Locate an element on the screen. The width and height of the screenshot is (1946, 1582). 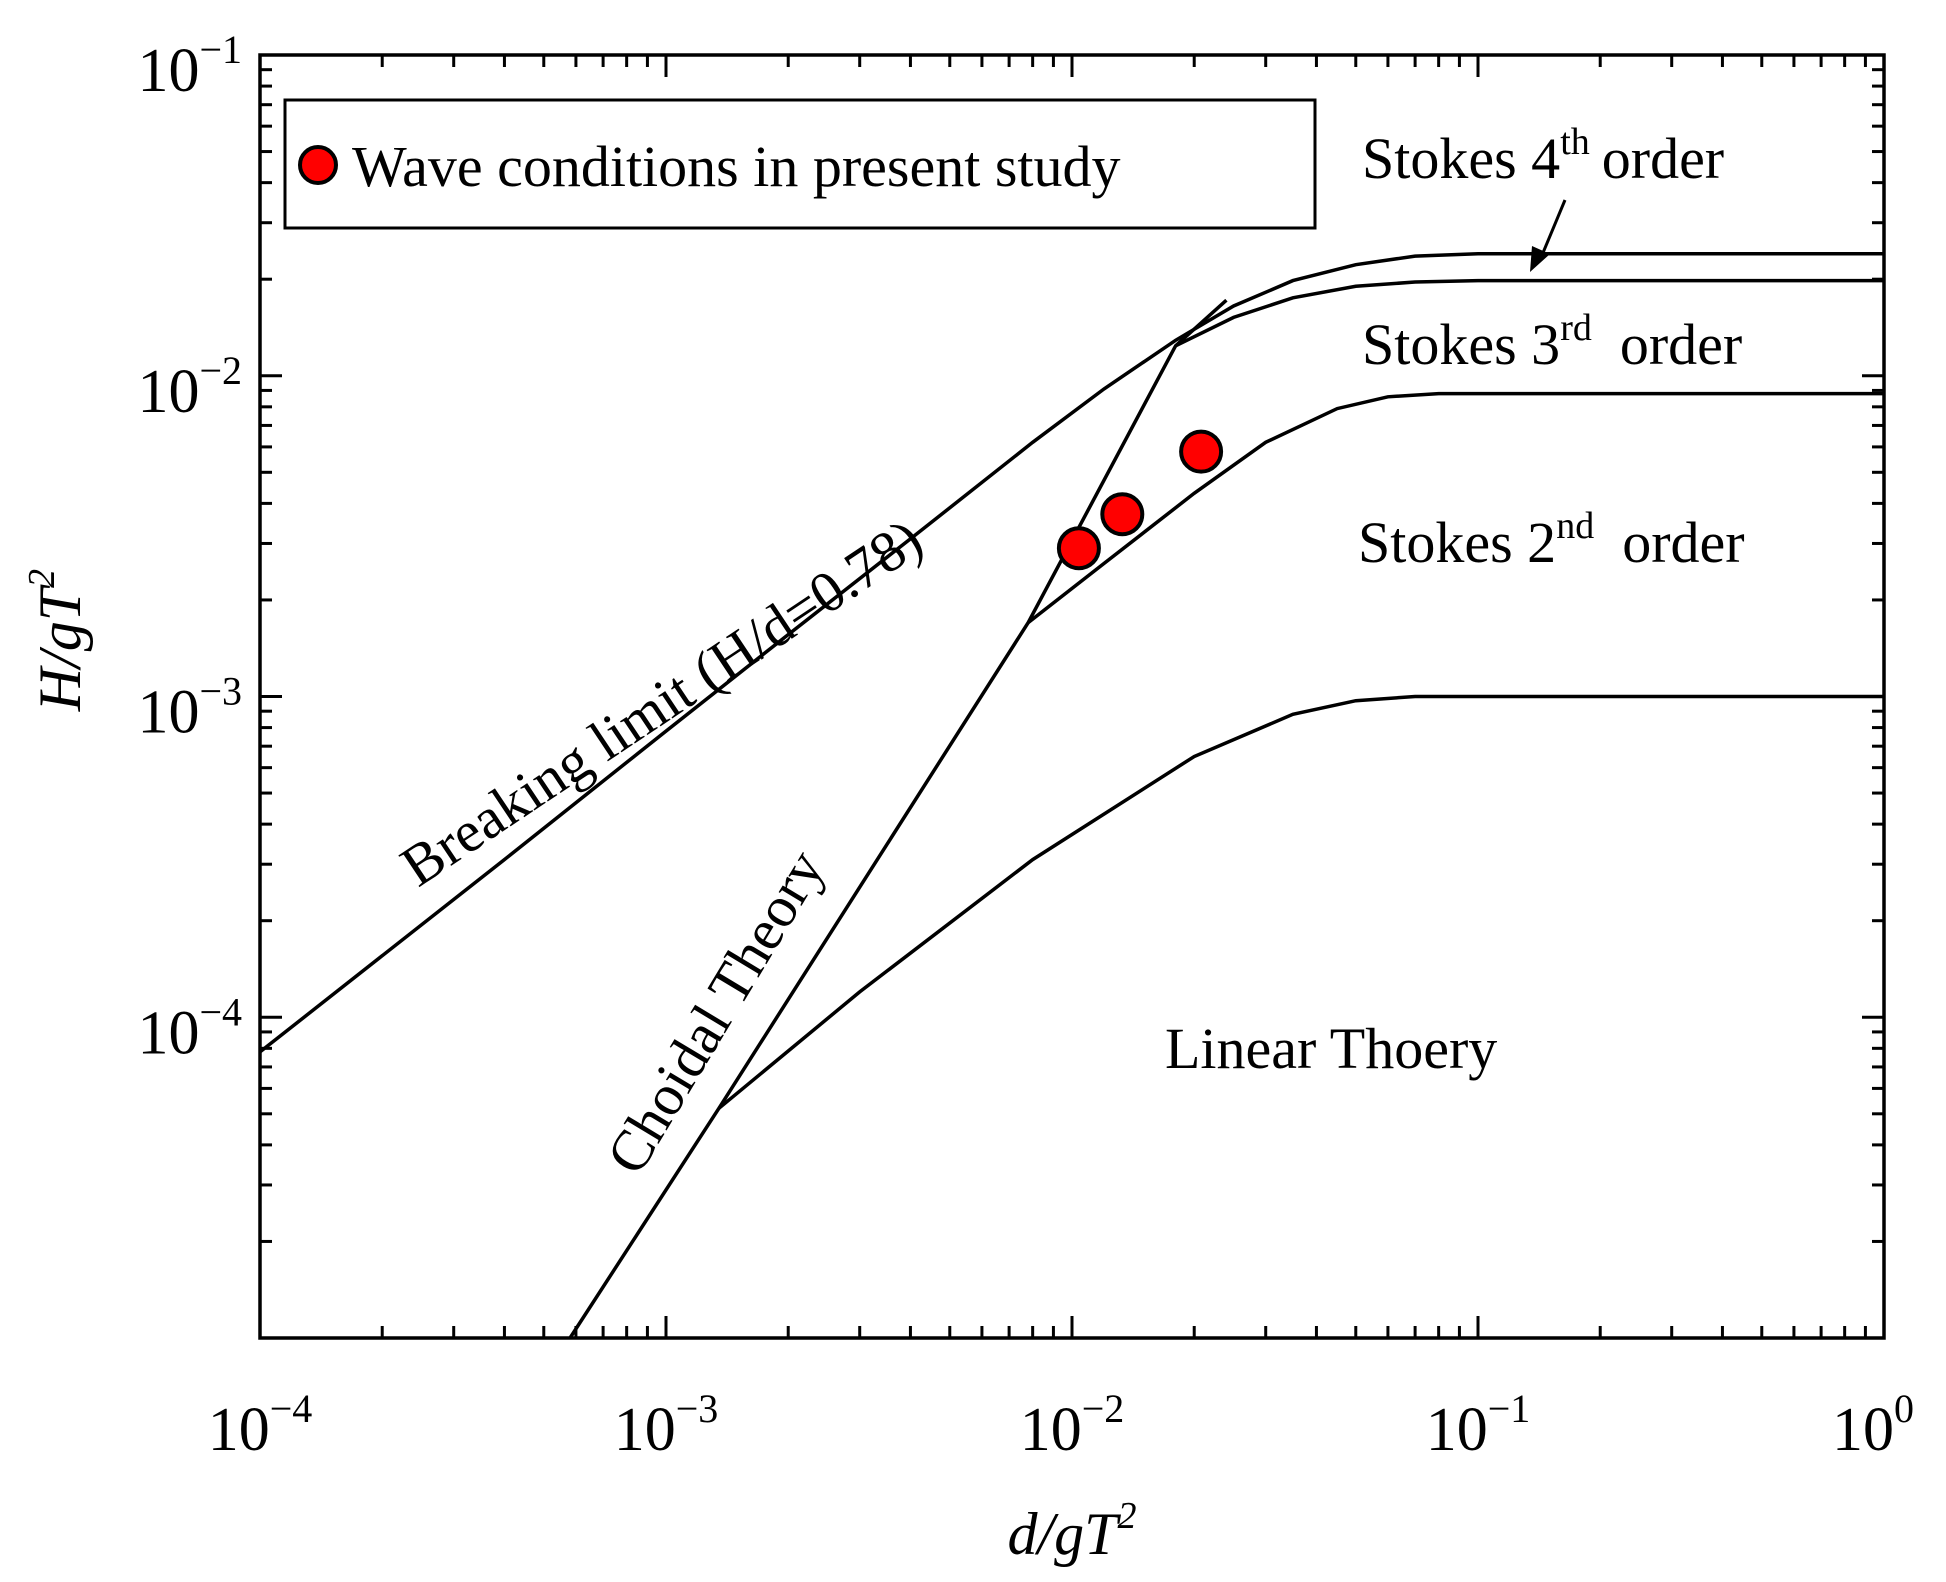
x-tick-label: 10⁻² is located at coordinates (1072, 1425).